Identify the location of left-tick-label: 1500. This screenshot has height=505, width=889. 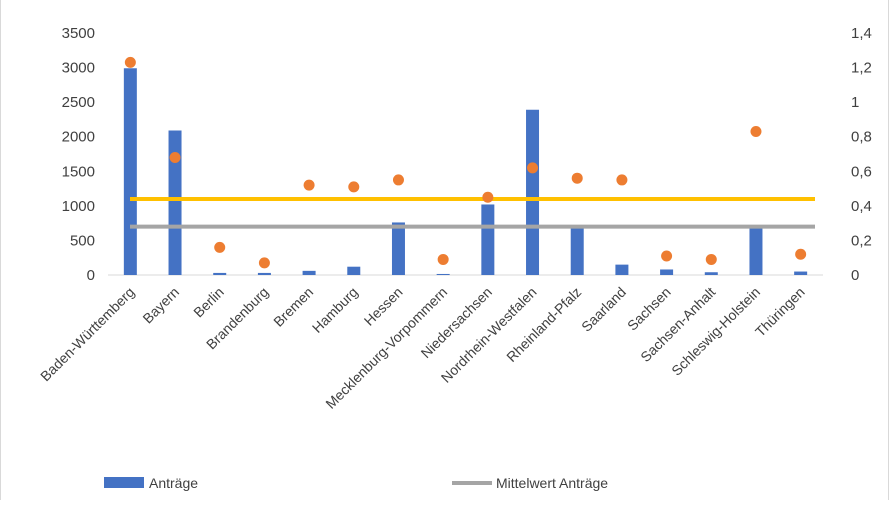
(78, 171).